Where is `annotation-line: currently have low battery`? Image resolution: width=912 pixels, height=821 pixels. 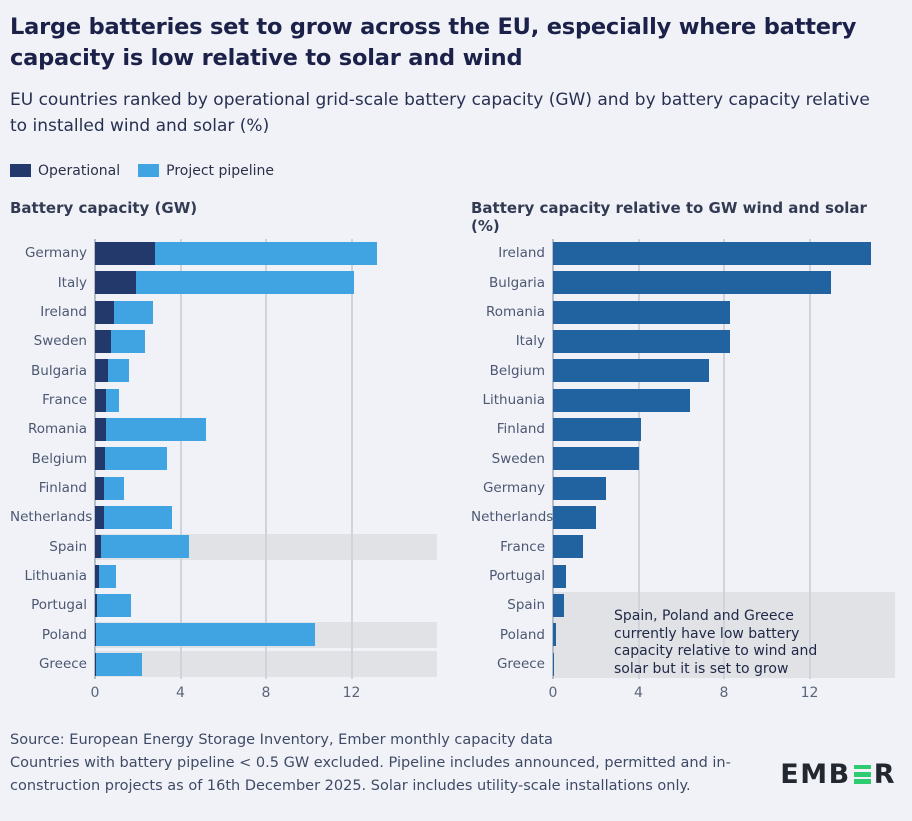 annotation-line: currently have low battery is located at coordinates (707, 633).